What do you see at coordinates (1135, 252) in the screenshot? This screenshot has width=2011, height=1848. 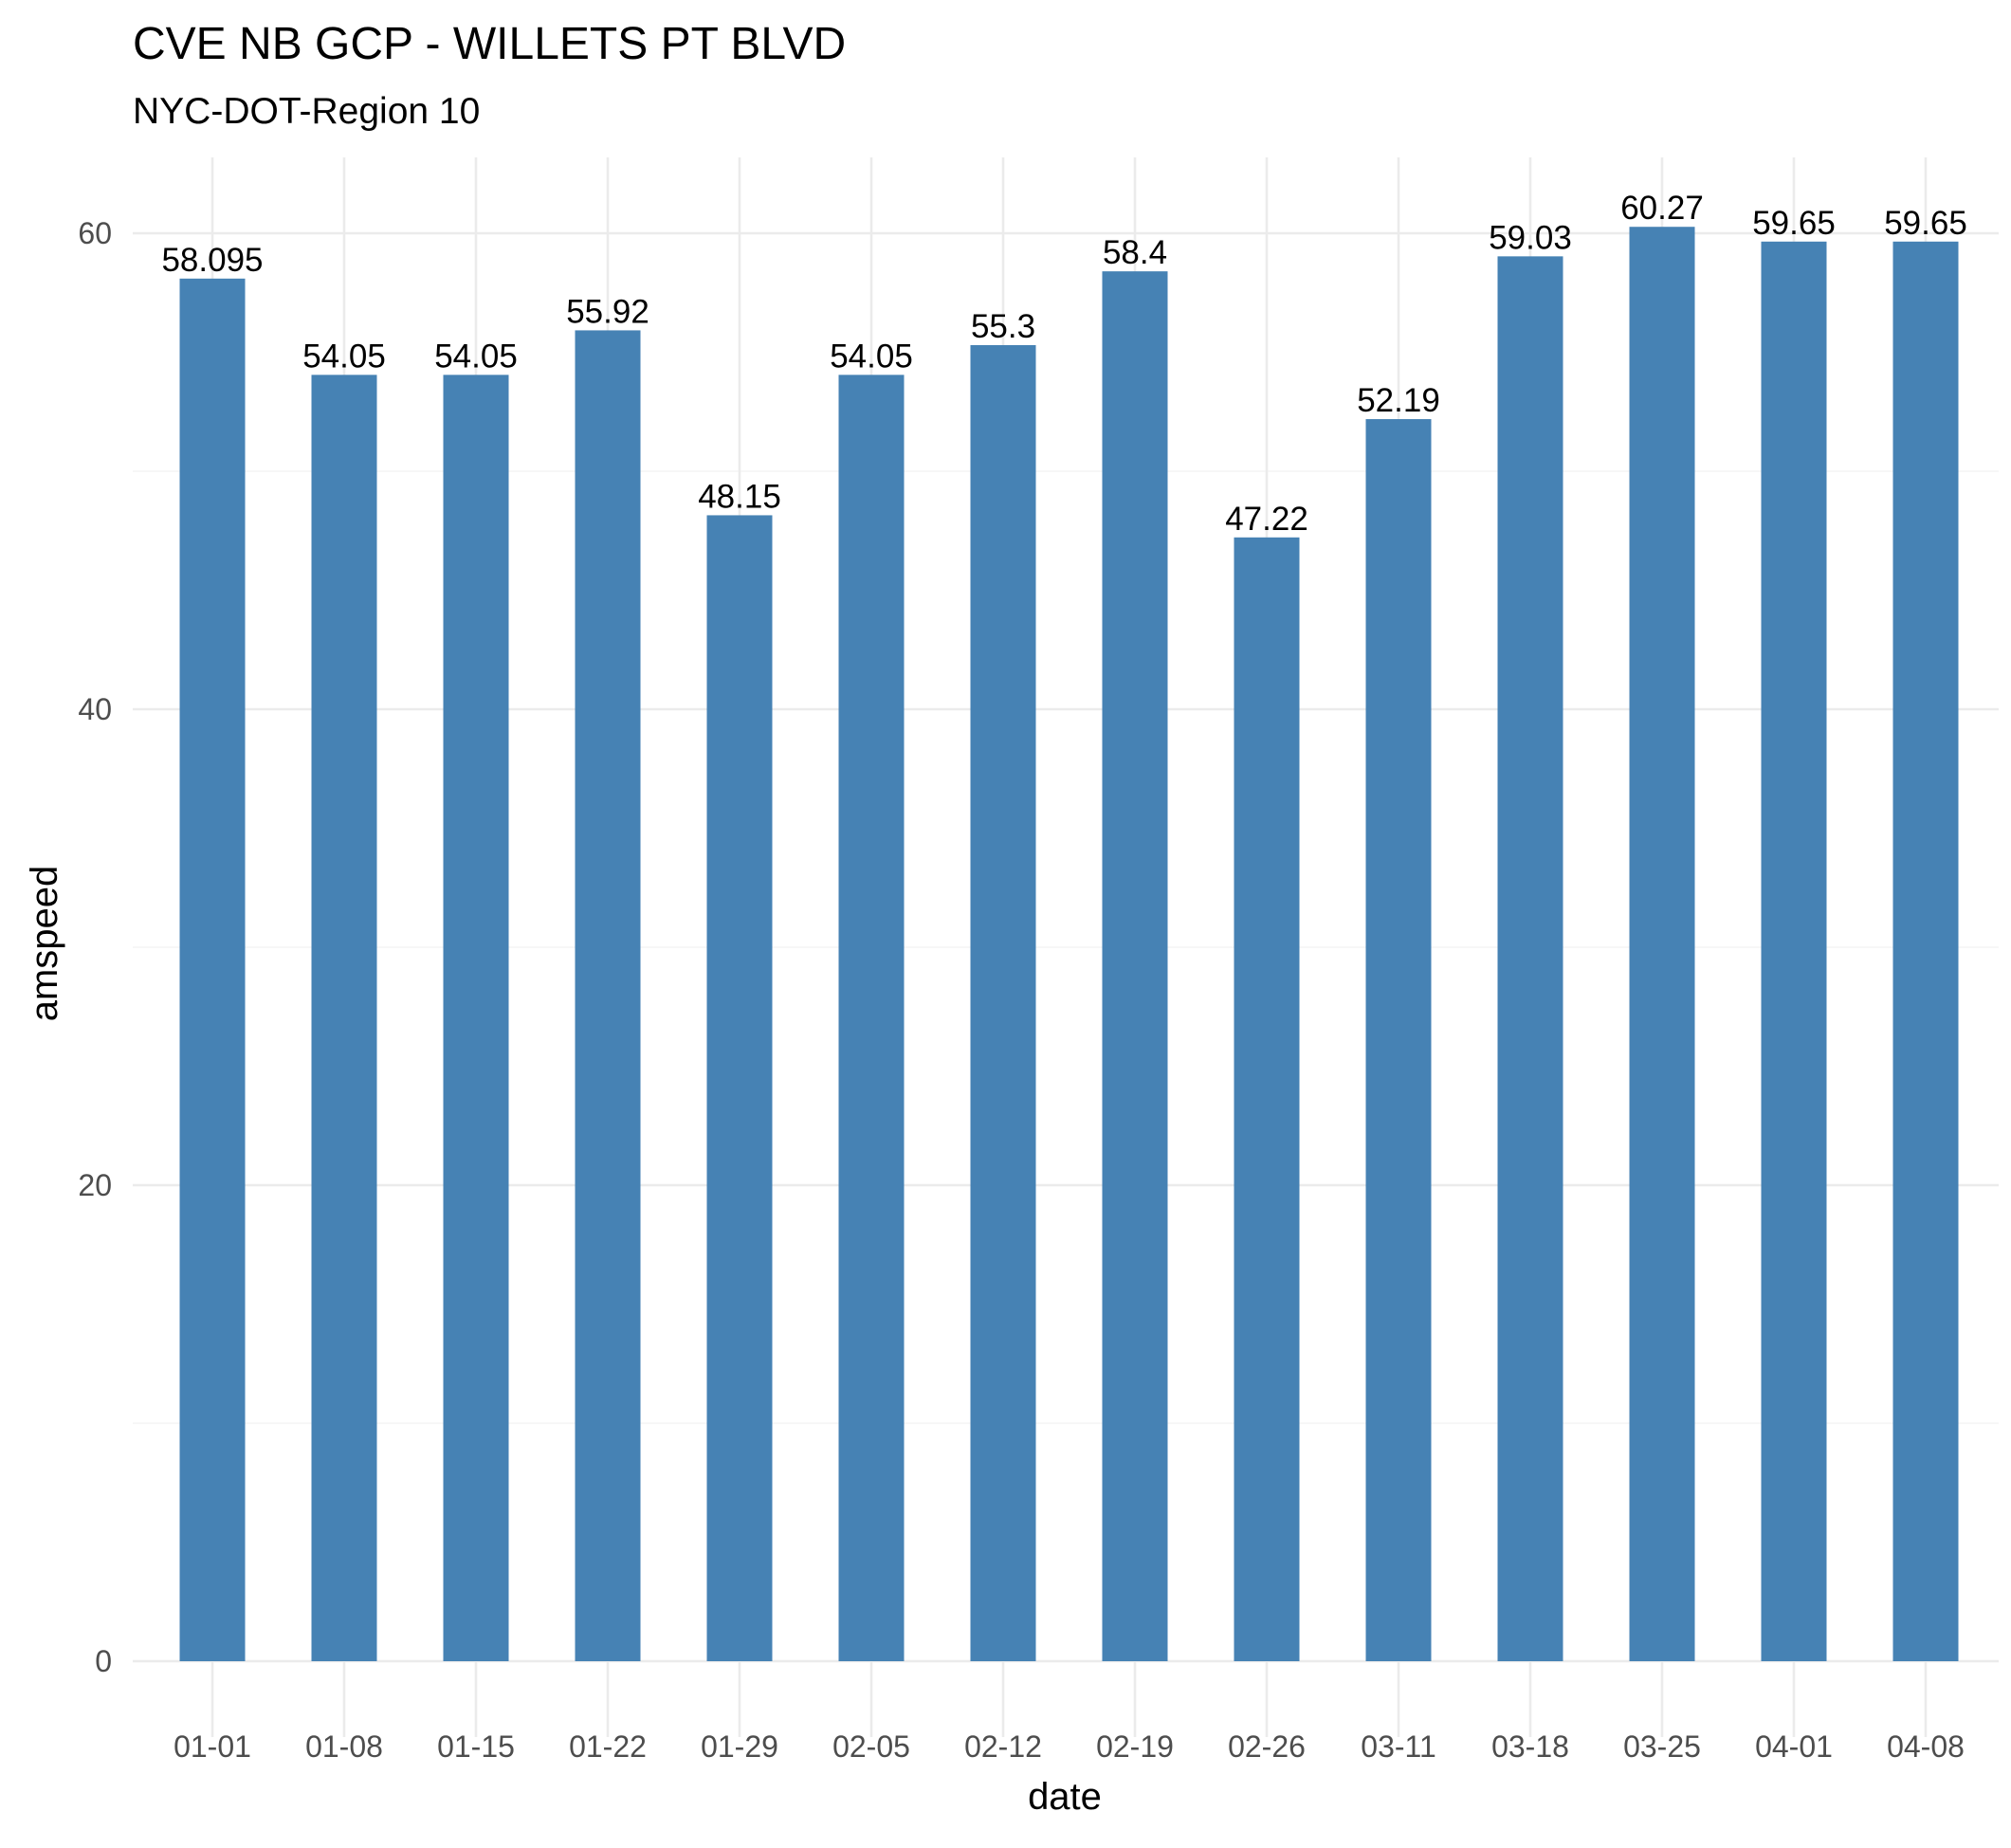 I see `data-label-02-19: 58.4` at bounding box center [1135, 252].